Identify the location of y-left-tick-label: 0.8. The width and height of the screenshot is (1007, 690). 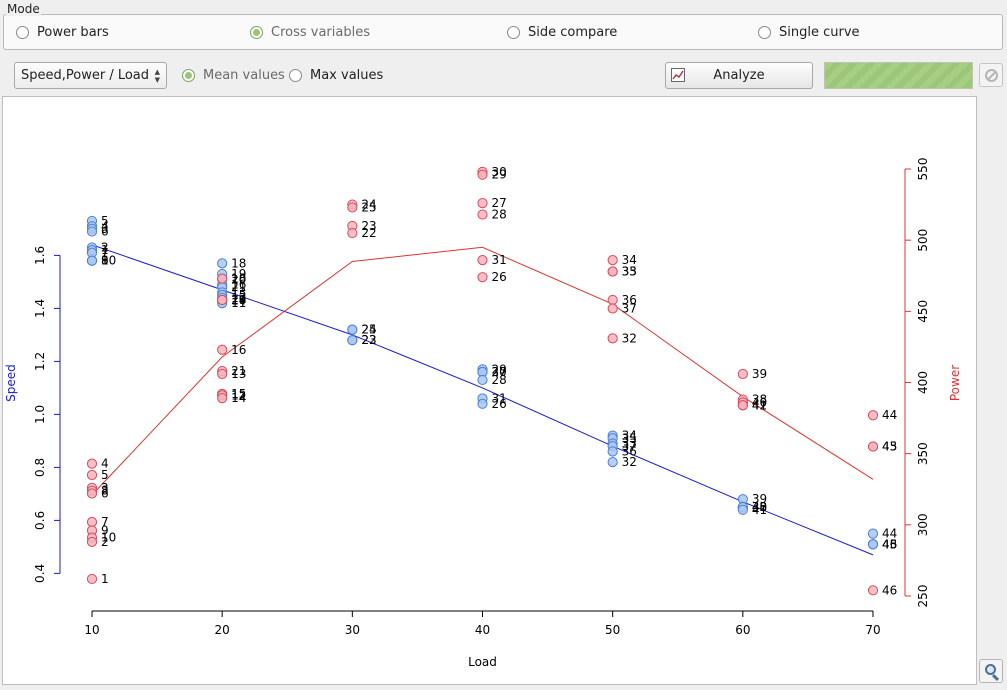
(40, 467).